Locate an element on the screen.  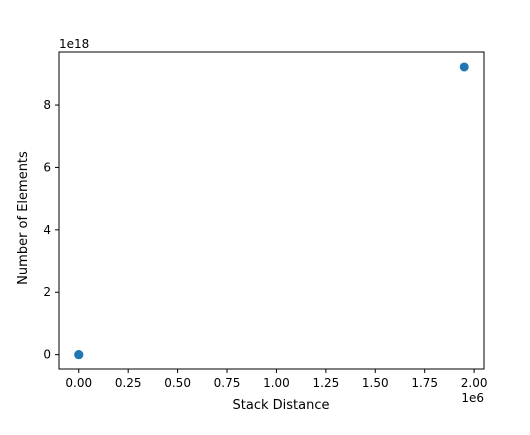
x-tick-label: 0.00 is located at coordinates (78, 383).